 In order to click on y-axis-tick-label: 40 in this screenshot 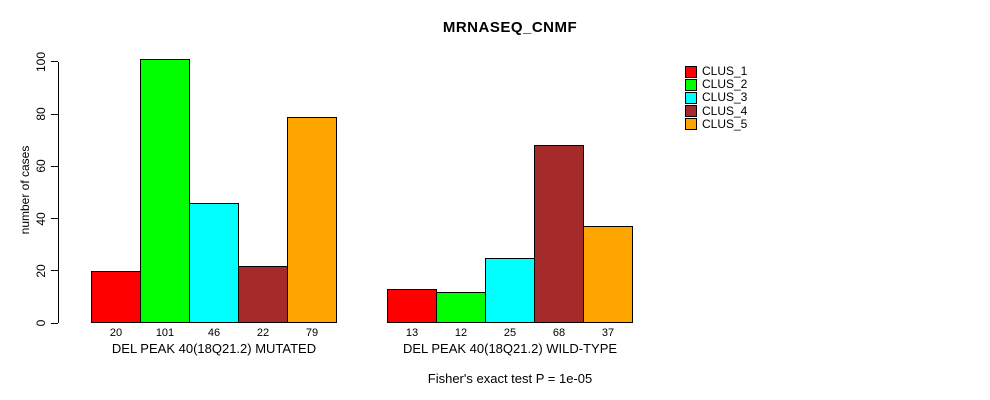, I will do `click(41, 218)`.